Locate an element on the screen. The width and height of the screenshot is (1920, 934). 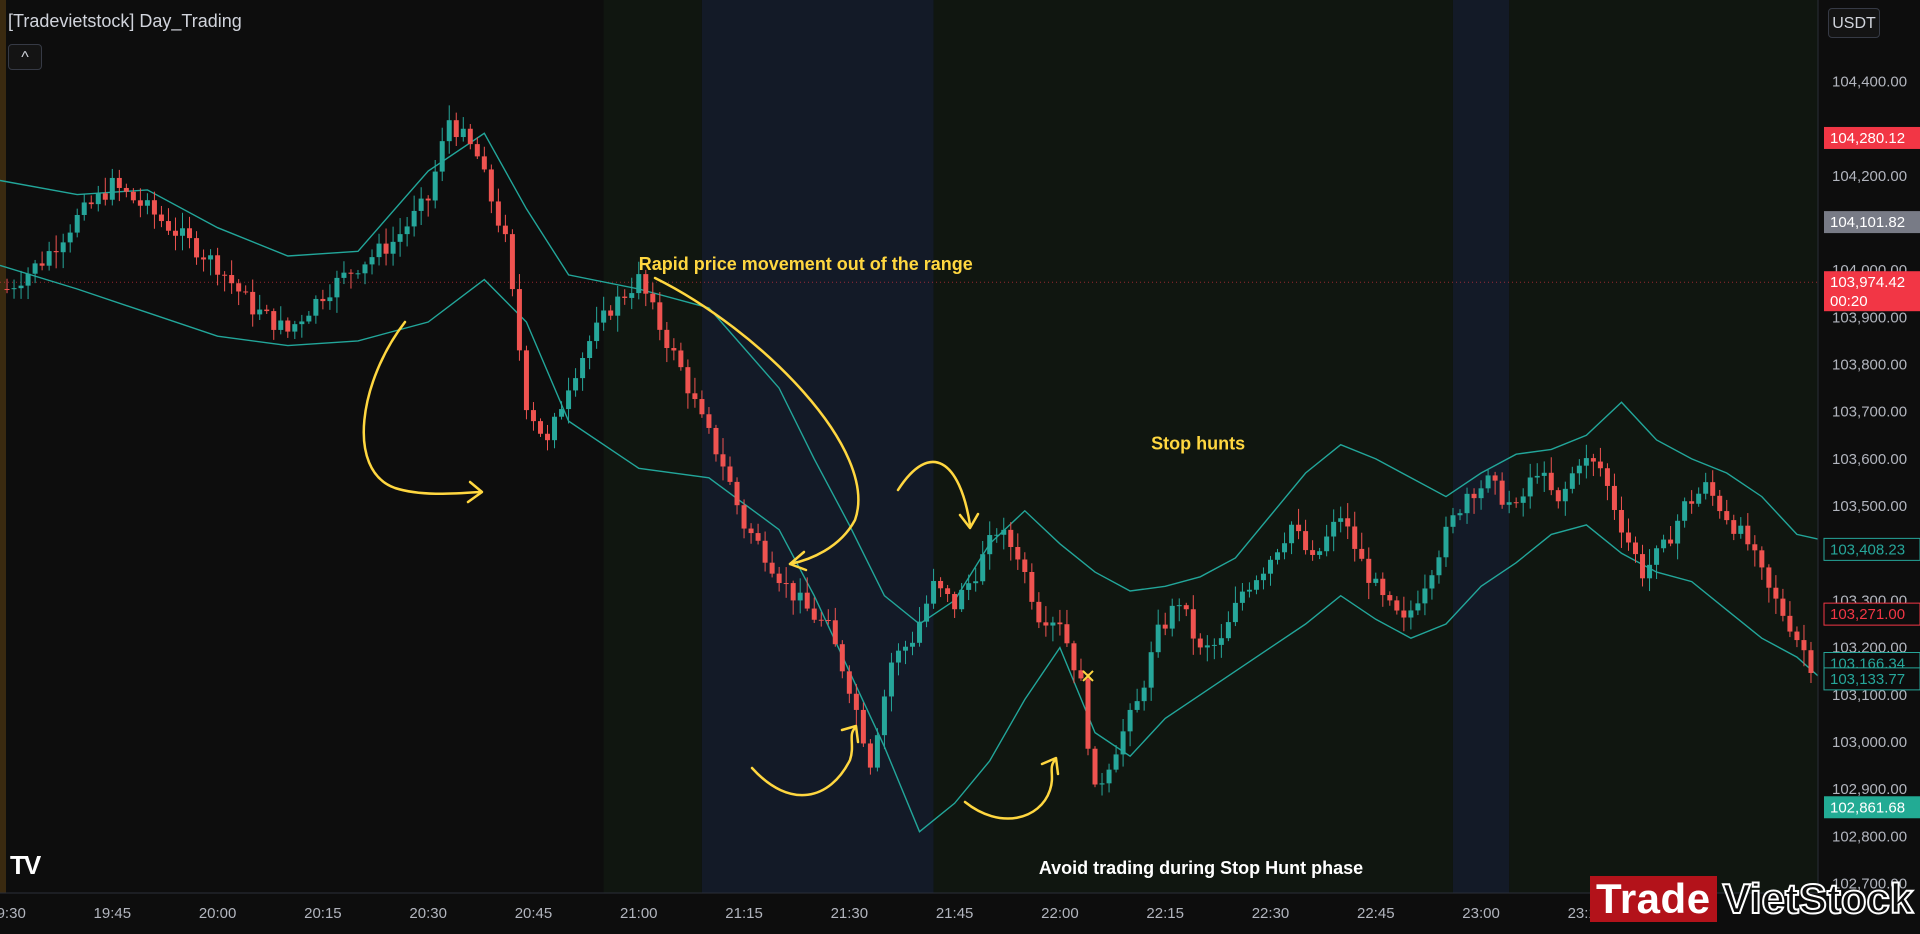
watermark-logo: Trade VietStock is located at coordinates (1752, 899).